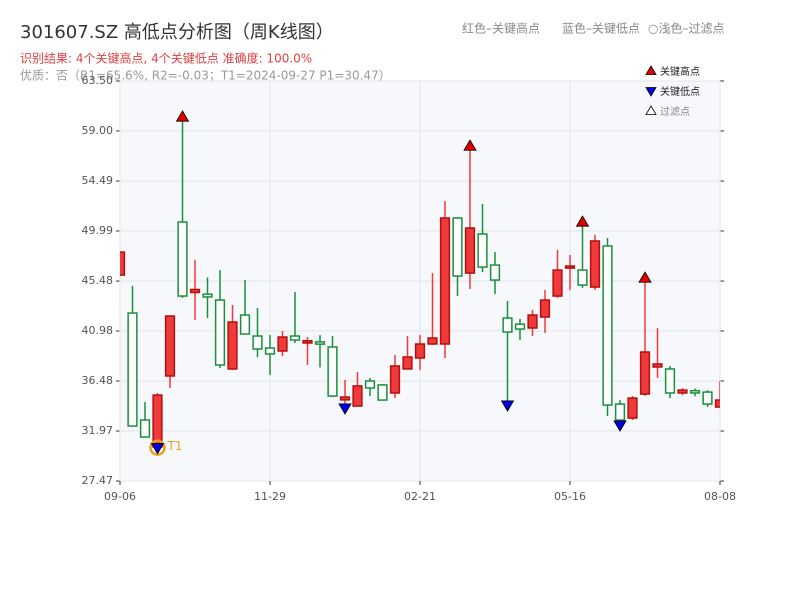 The height and width of the screenshot is (600, 800). Describe the element at coordinates (720, 496) in the screenshot. I see `x-tick-label: 08-08` at that location.